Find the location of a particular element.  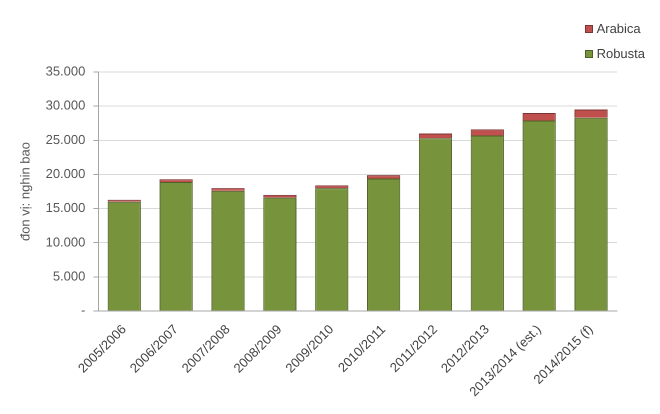

y-tick-label: 10.000 is located at coordinates (66, 242).